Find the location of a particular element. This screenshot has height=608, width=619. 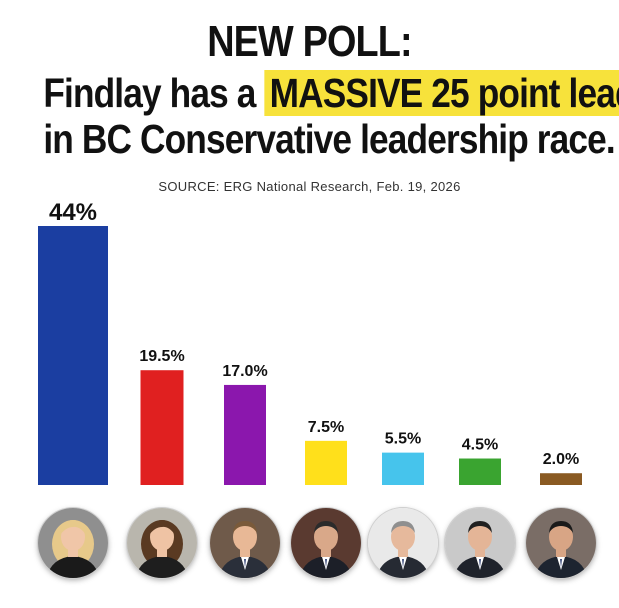

bar-value-label: 17.0% is located at coordinates (244, 371).